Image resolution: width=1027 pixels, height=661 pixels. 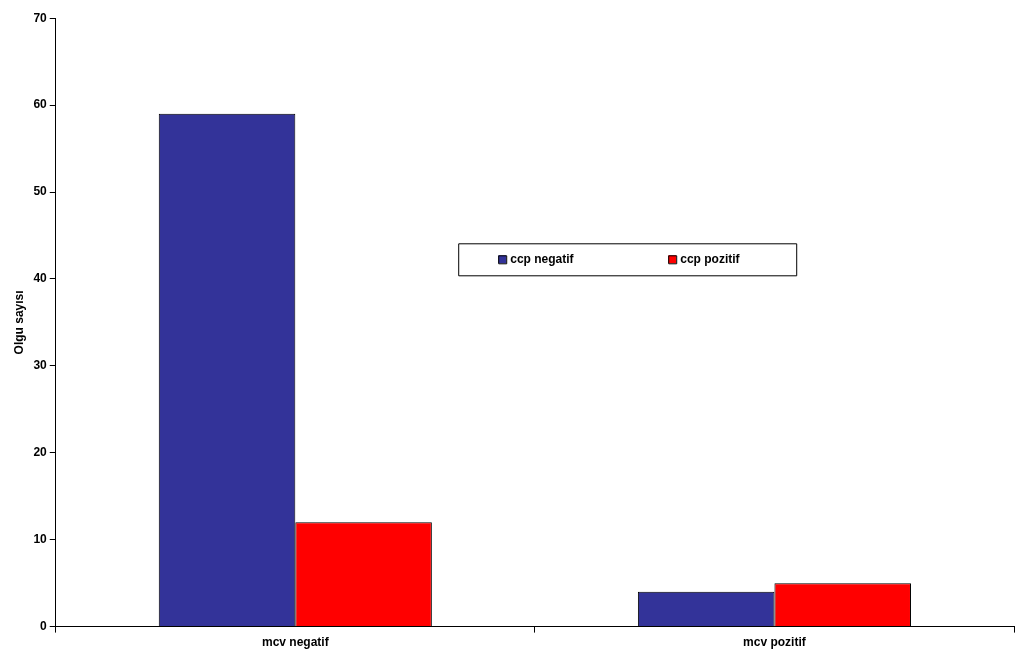 What do you see at coordinates (40, 278) in the screenshot?
I see `y-tick-label: 40` at bounding box center [40, 278].